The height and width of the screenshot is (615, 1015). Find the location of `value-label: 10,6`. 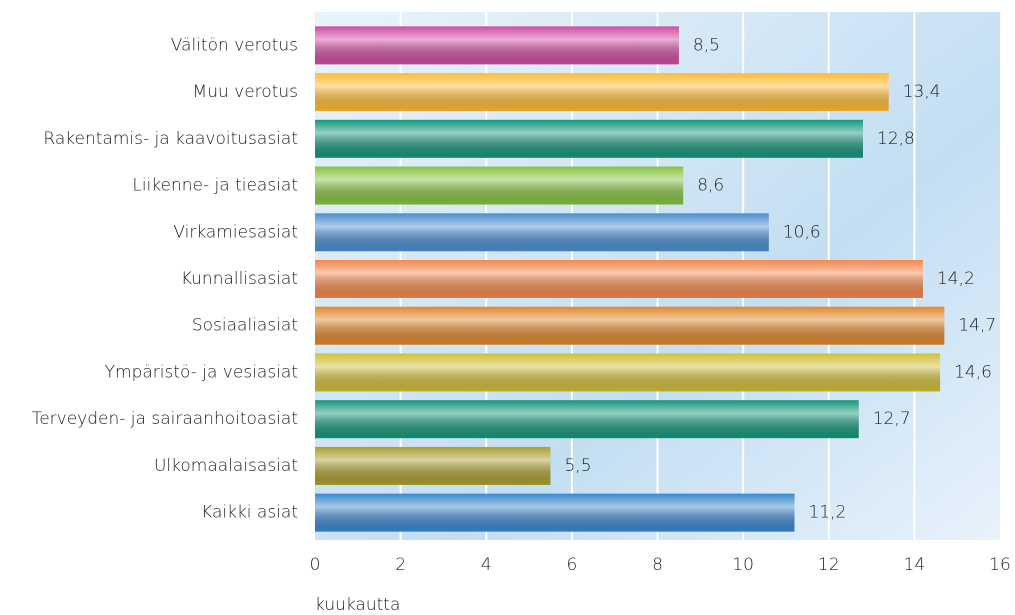

value-label: 10,6 is located at coordinates (802, 232).